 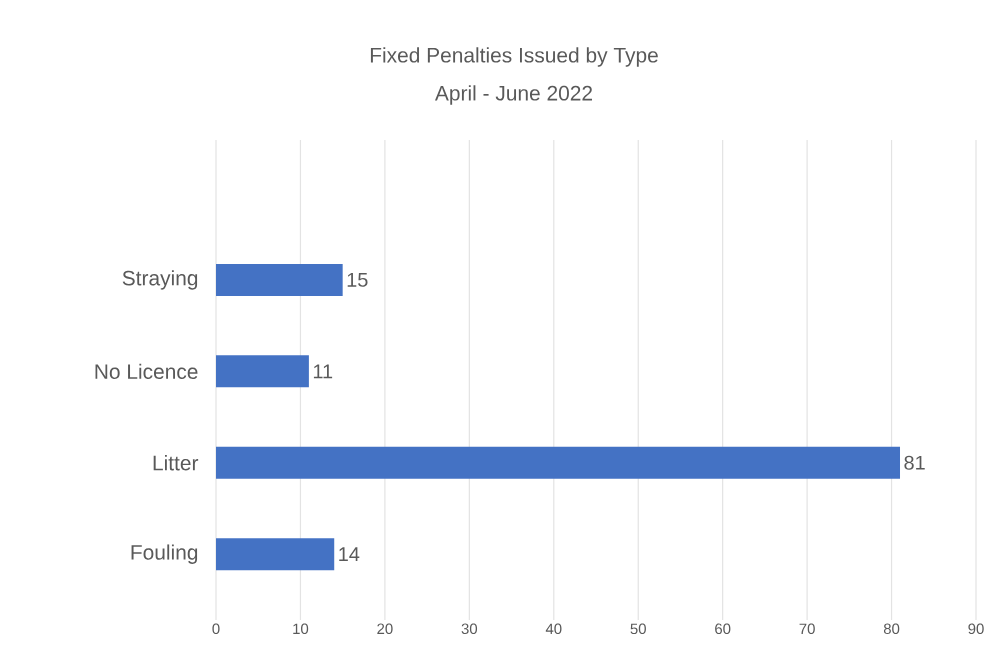 I want to click on x-tick-label: 70, so click(x=807, y=629).